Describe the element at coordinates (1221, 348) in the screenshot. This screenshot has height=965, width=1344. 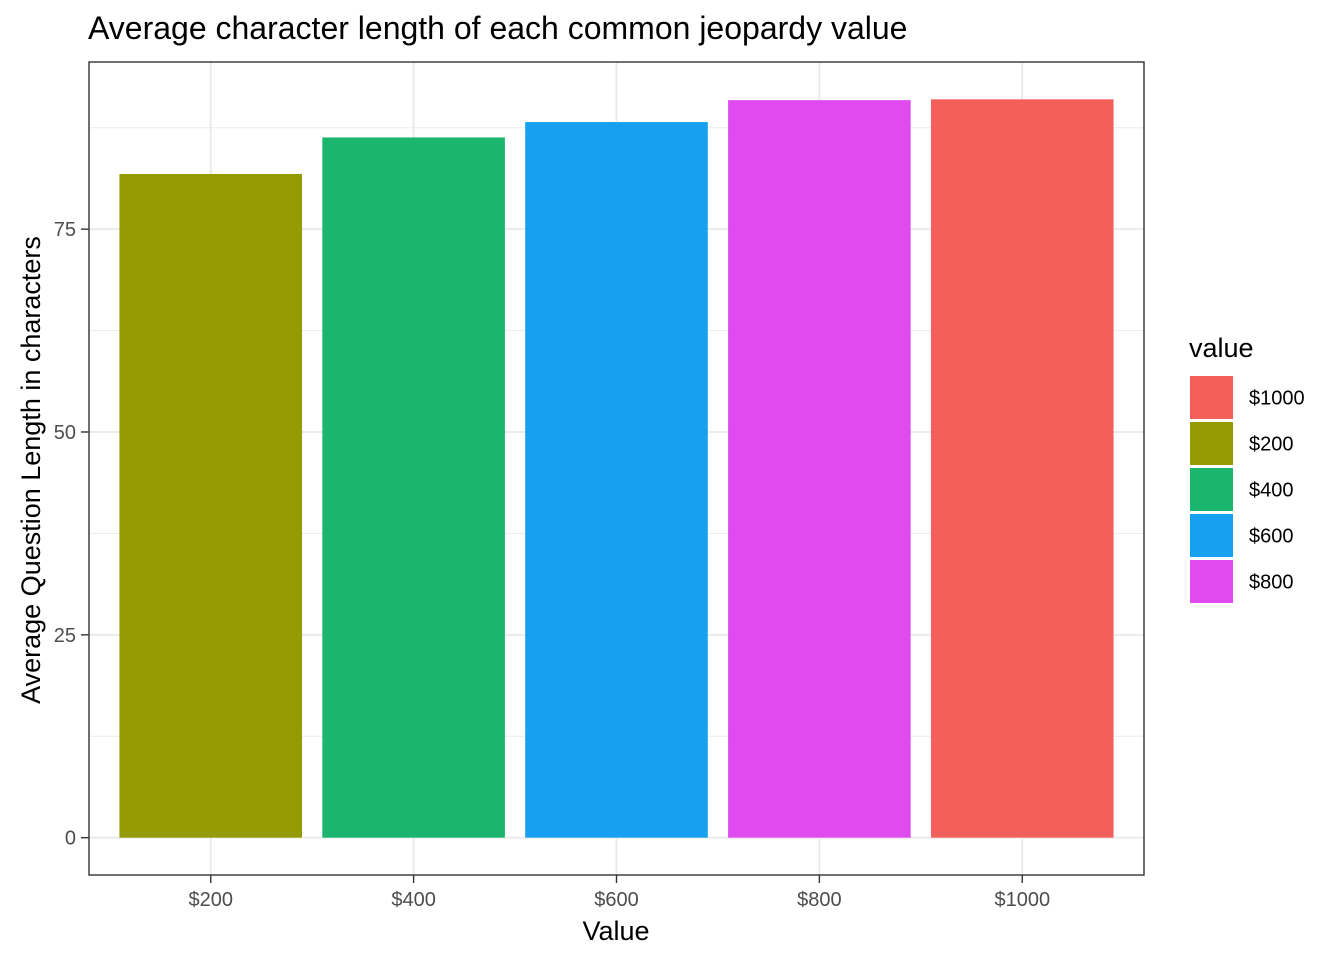
I see `legend-title: value` at that location.